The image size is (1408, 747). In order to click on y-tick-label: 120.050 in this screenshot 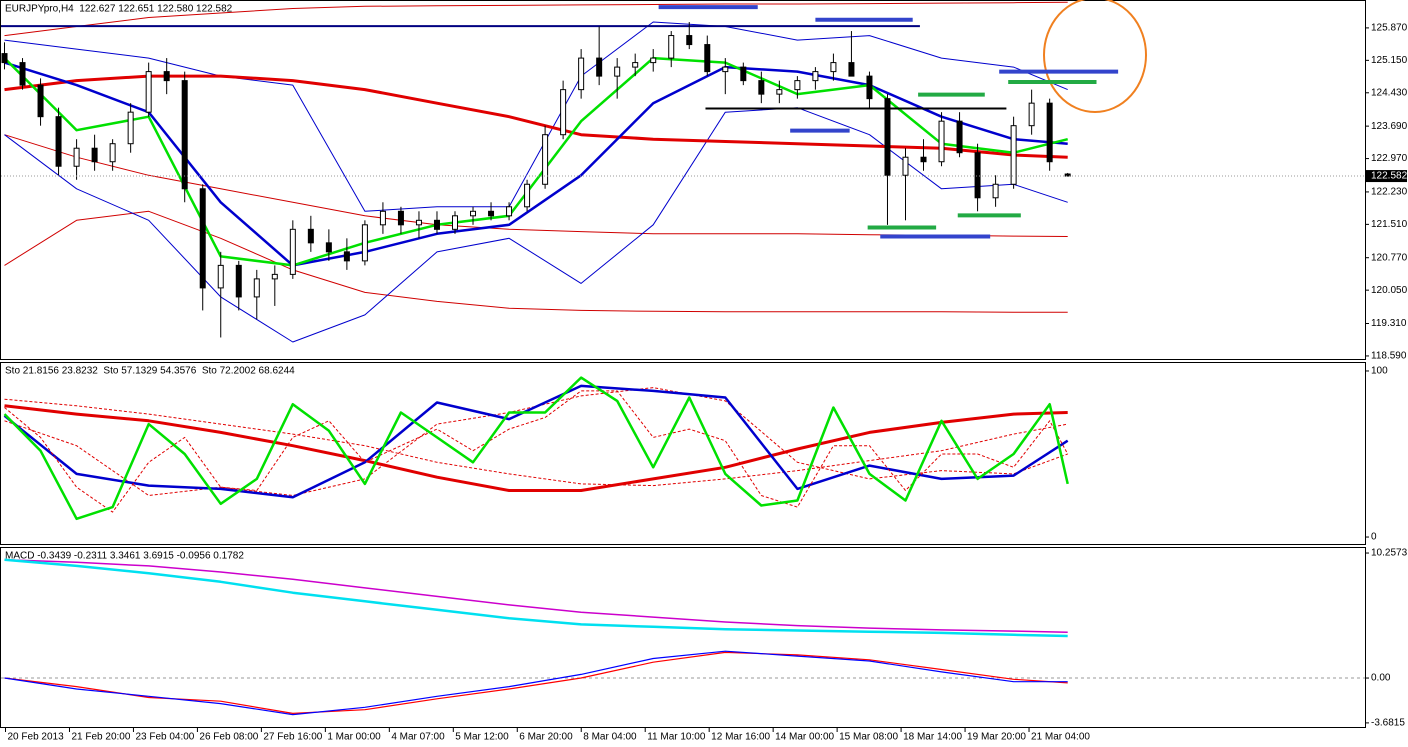, I will do `click(1389, 290)`.